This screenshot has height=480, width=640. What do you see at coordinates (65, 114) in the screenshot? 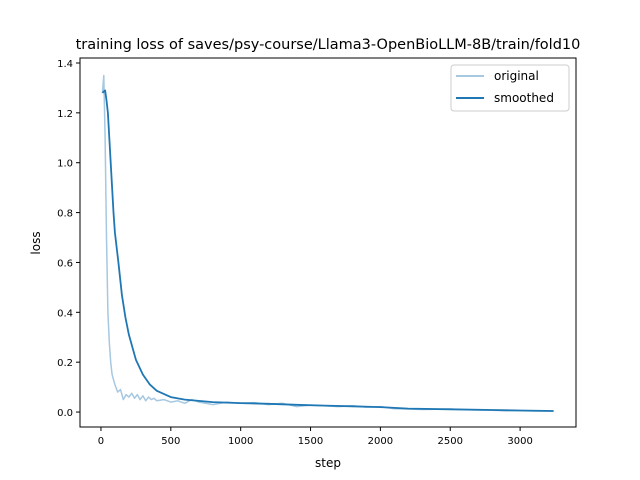
I see `y-tick-label: 1.2` at bounding box center [65, 114].